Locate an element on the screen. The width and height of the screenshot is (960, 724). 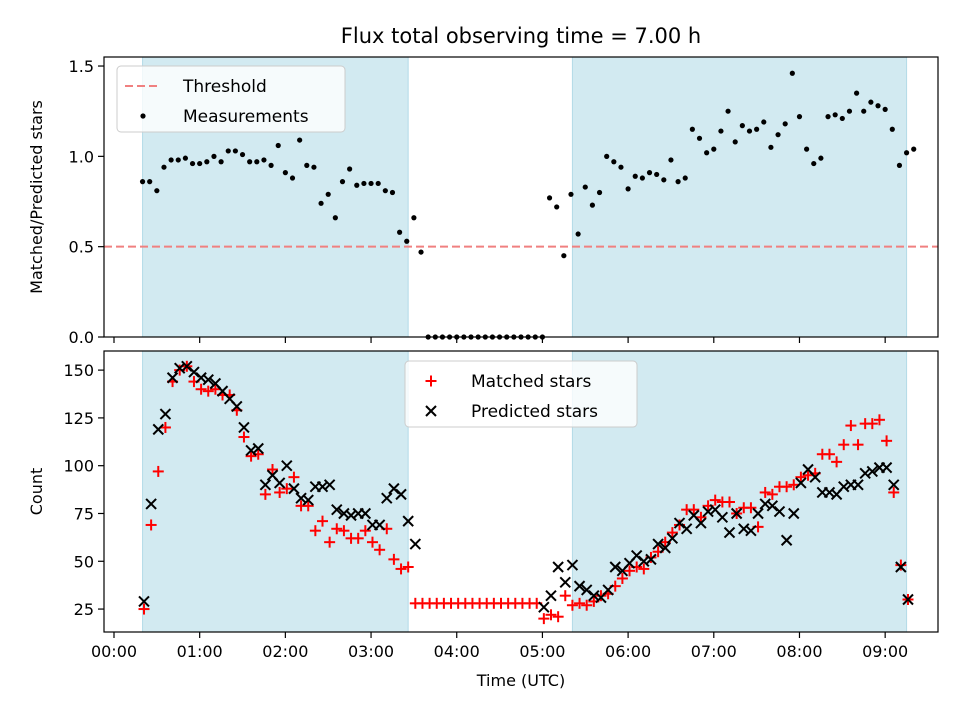
x-axis-label: Time (UTC) is located at coordinates (520, 680).